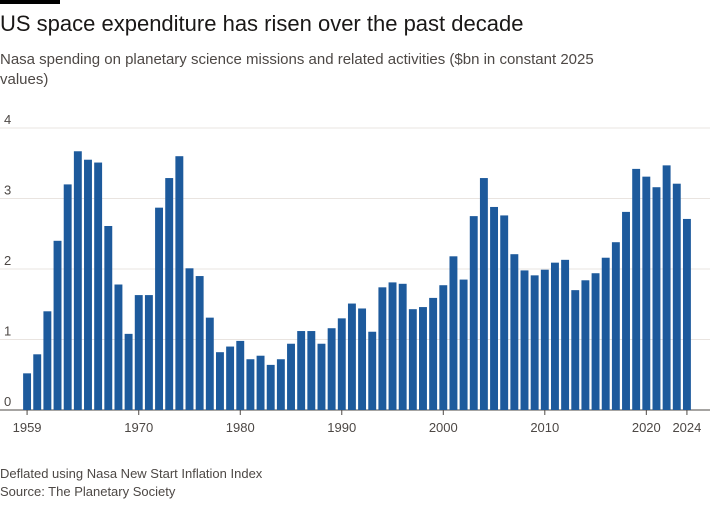  What do you see at coordinates (240, 427) in the screenshot?
I see `x-tick-label: 1980` at bounding box center [240, 427].